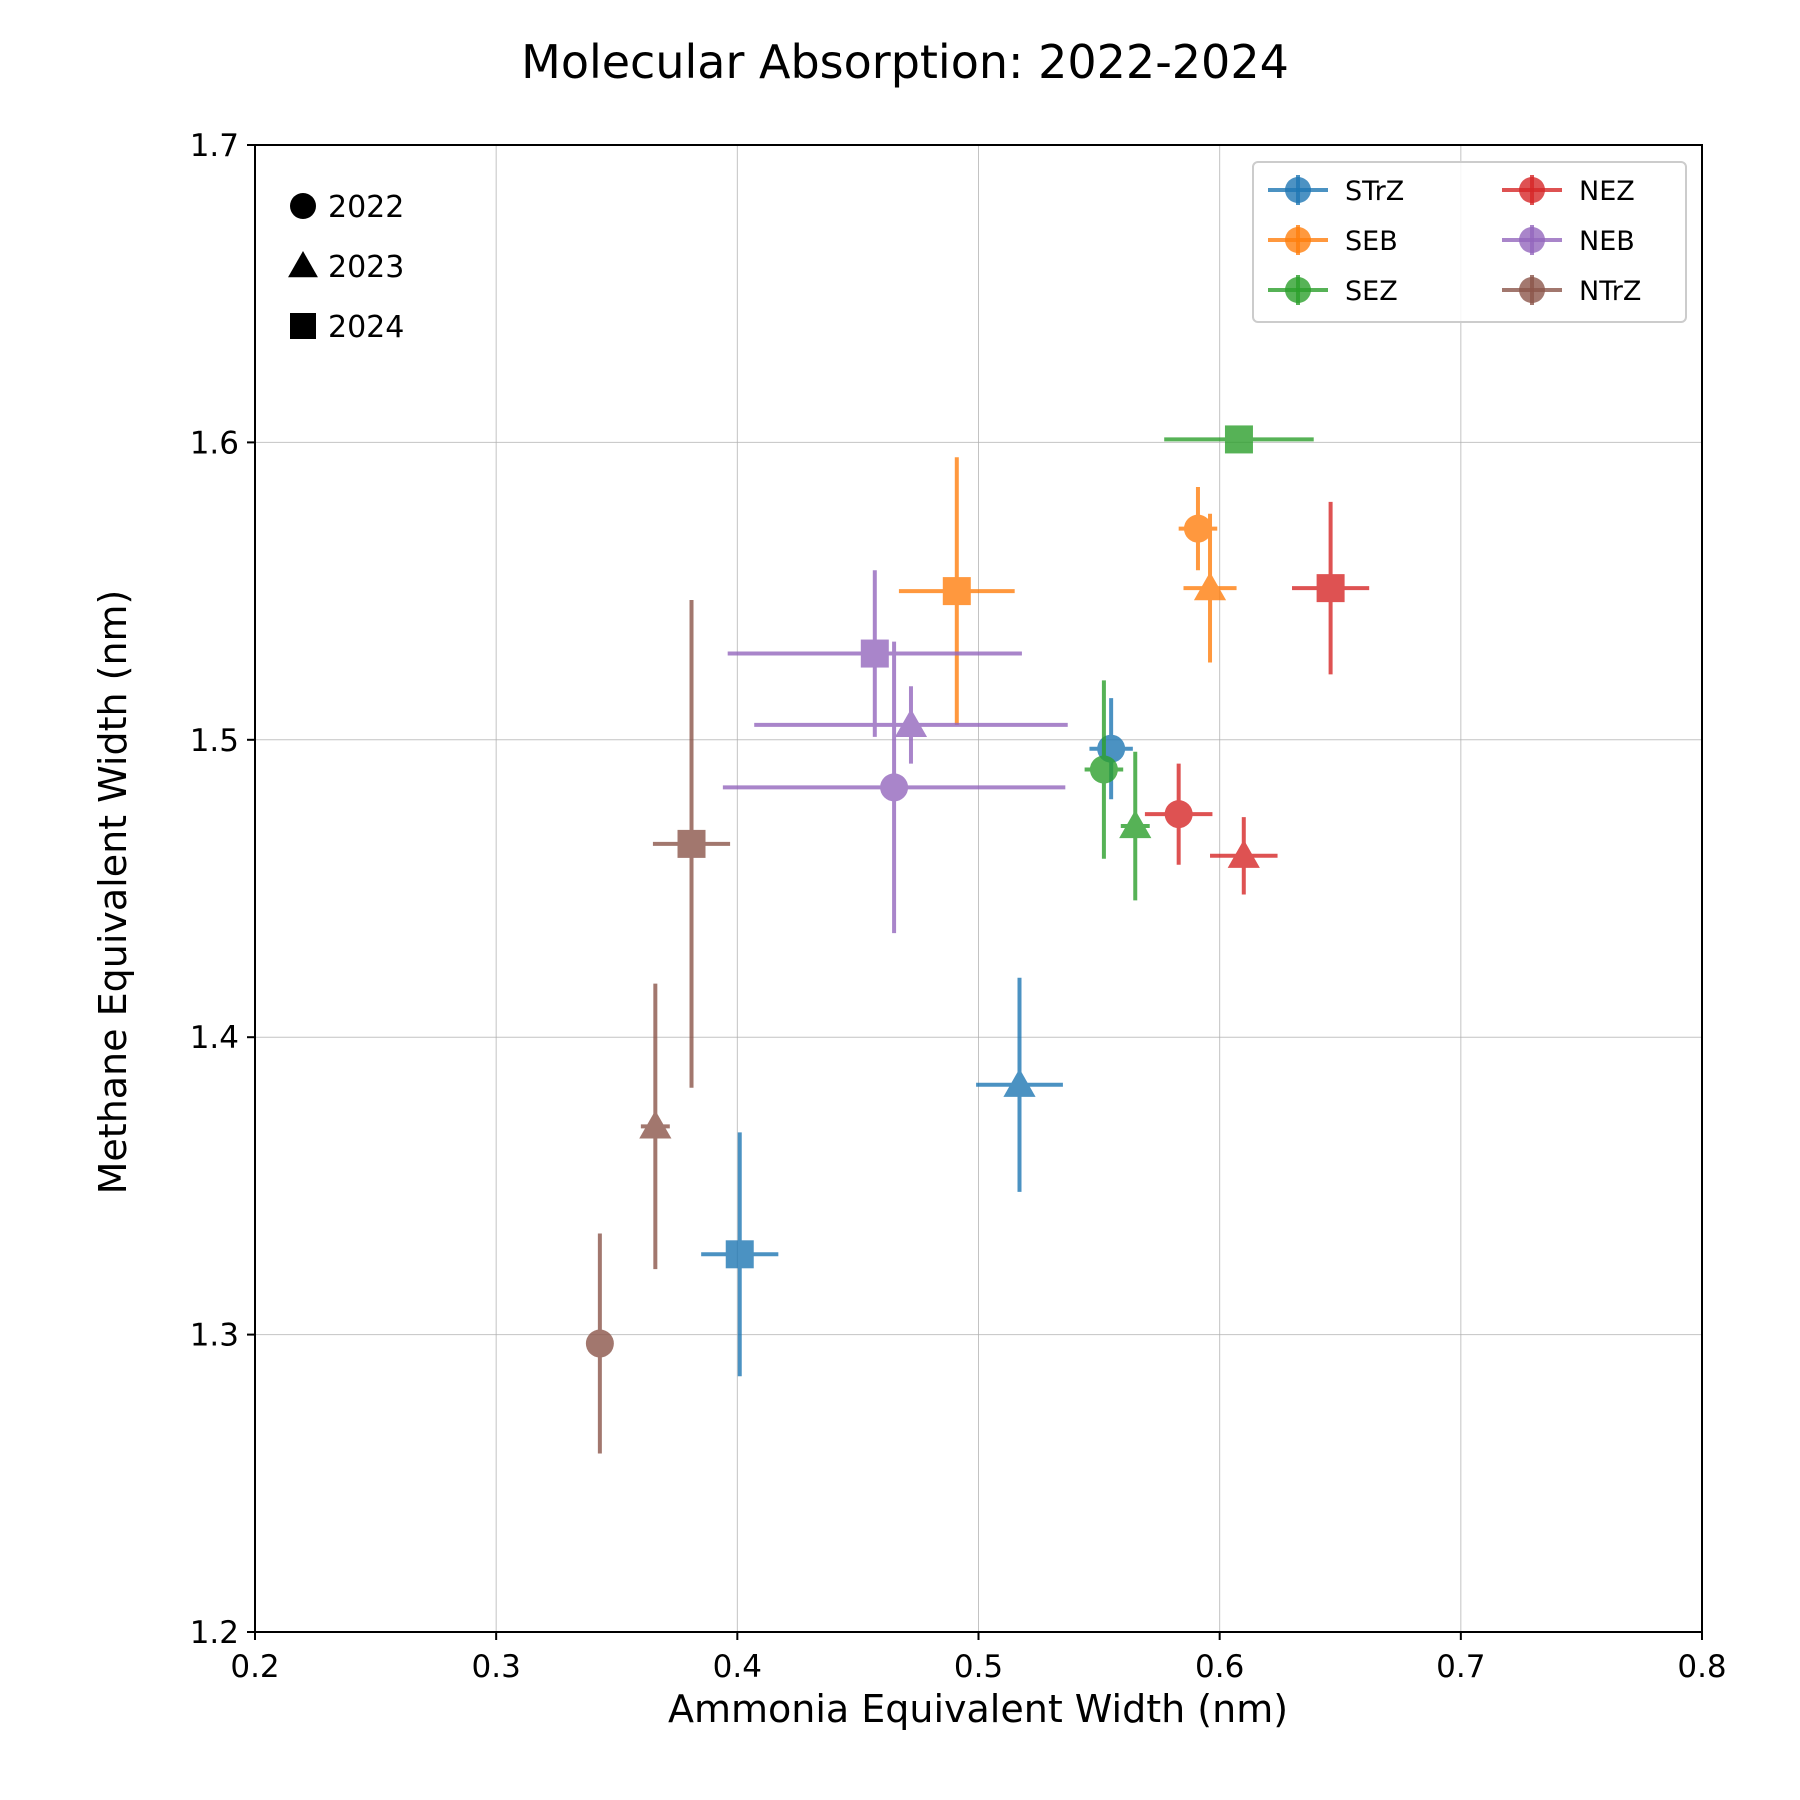 This screenshot has height=1800, width=1800. I want to click on year-key-square, so click(303, 326).